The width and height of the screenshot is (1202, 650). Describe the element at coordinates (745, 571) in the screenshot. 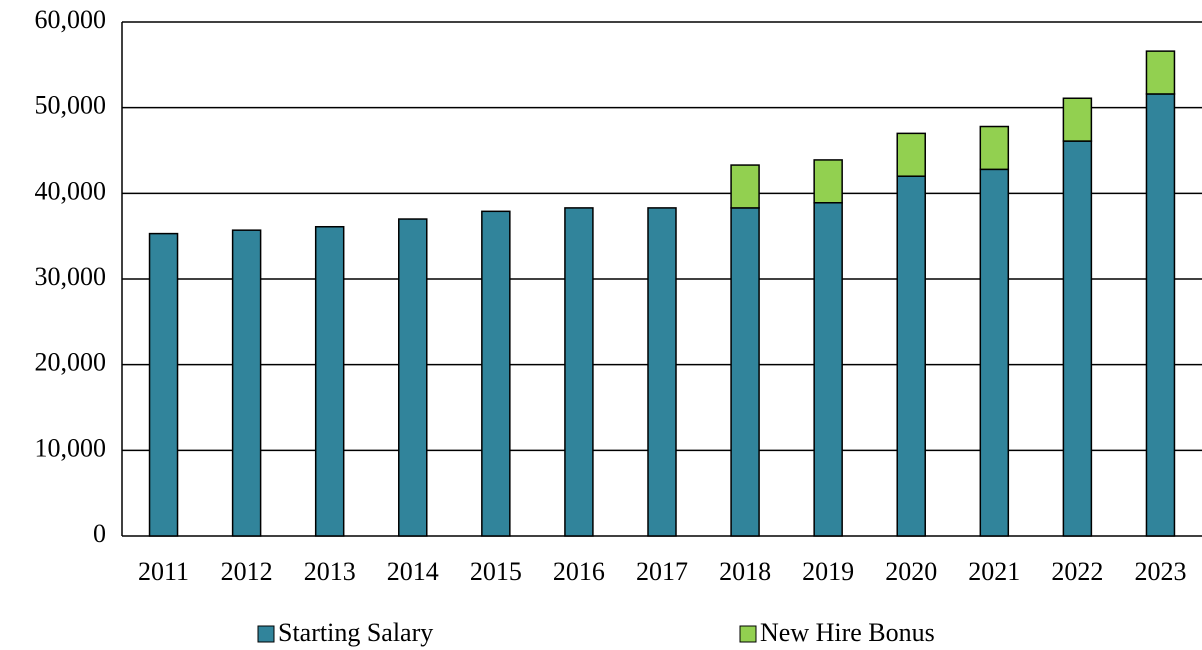

I see `x-tick-label: 2018` at that location.